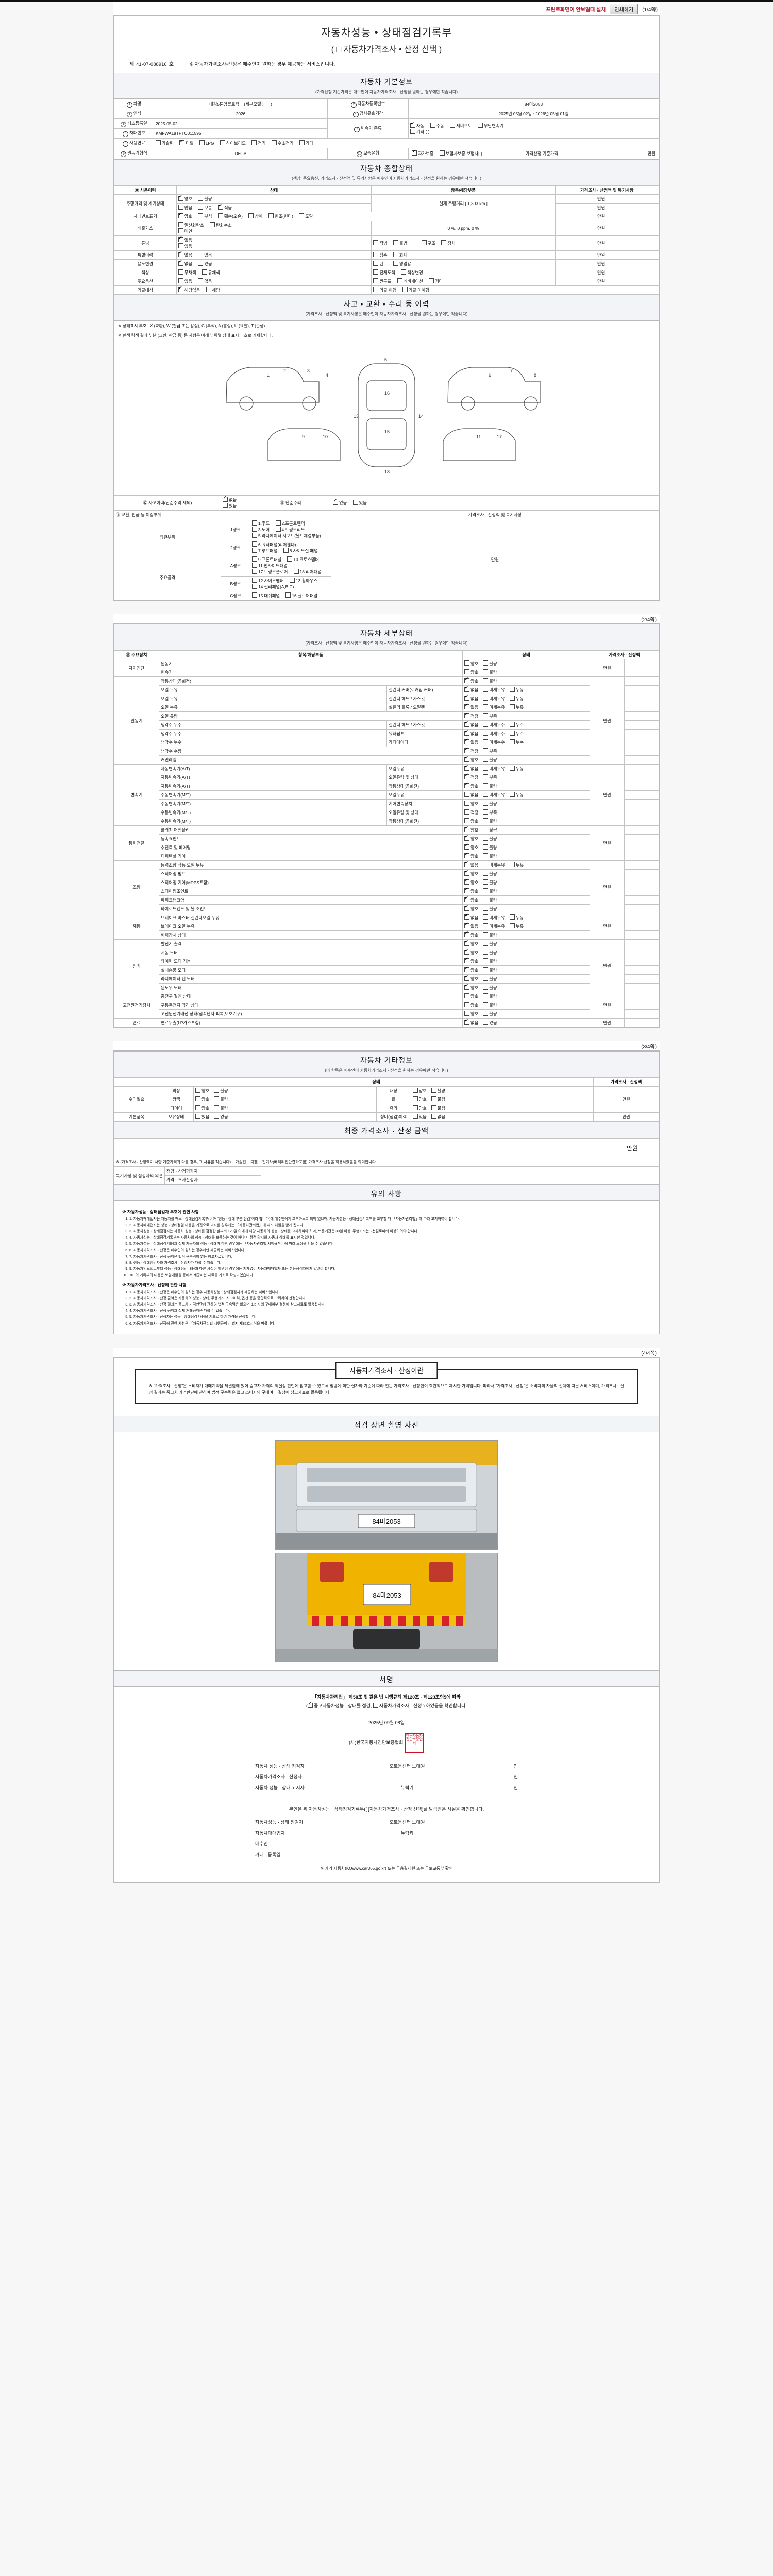 The width and height of the screenshot is (773, 2576). What do you see at coordinates (490, 125) in the screenshot?
I see `trans-opt: 무단변속기` at bounding box center [490, 125].